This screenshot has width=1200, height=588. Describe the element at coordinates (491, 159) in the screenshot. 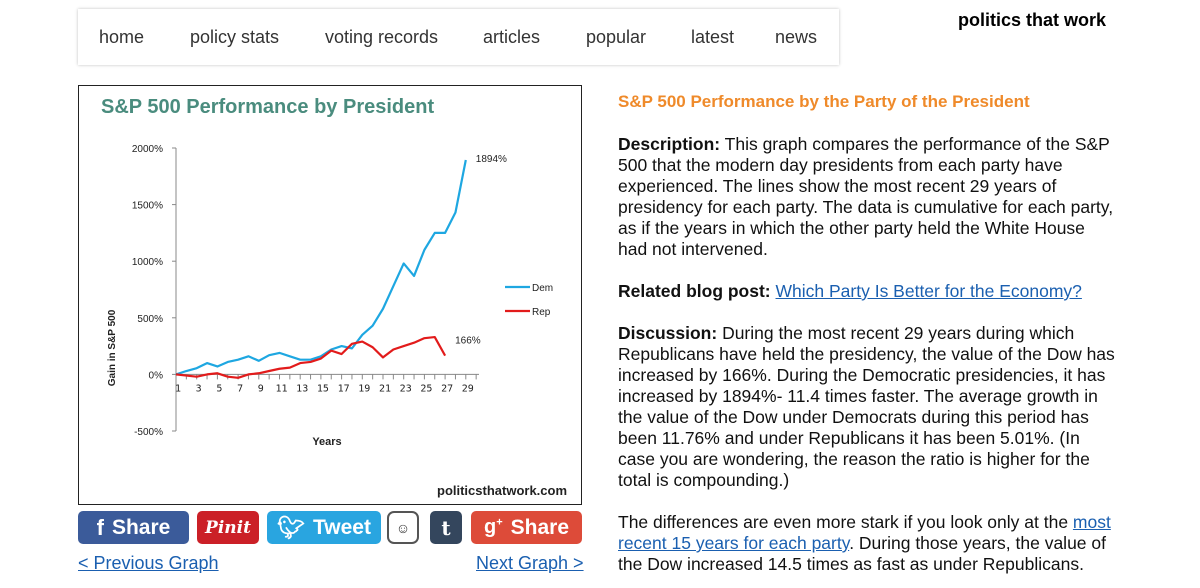

I see `chart-end-label-dem: 1894%` at that location.